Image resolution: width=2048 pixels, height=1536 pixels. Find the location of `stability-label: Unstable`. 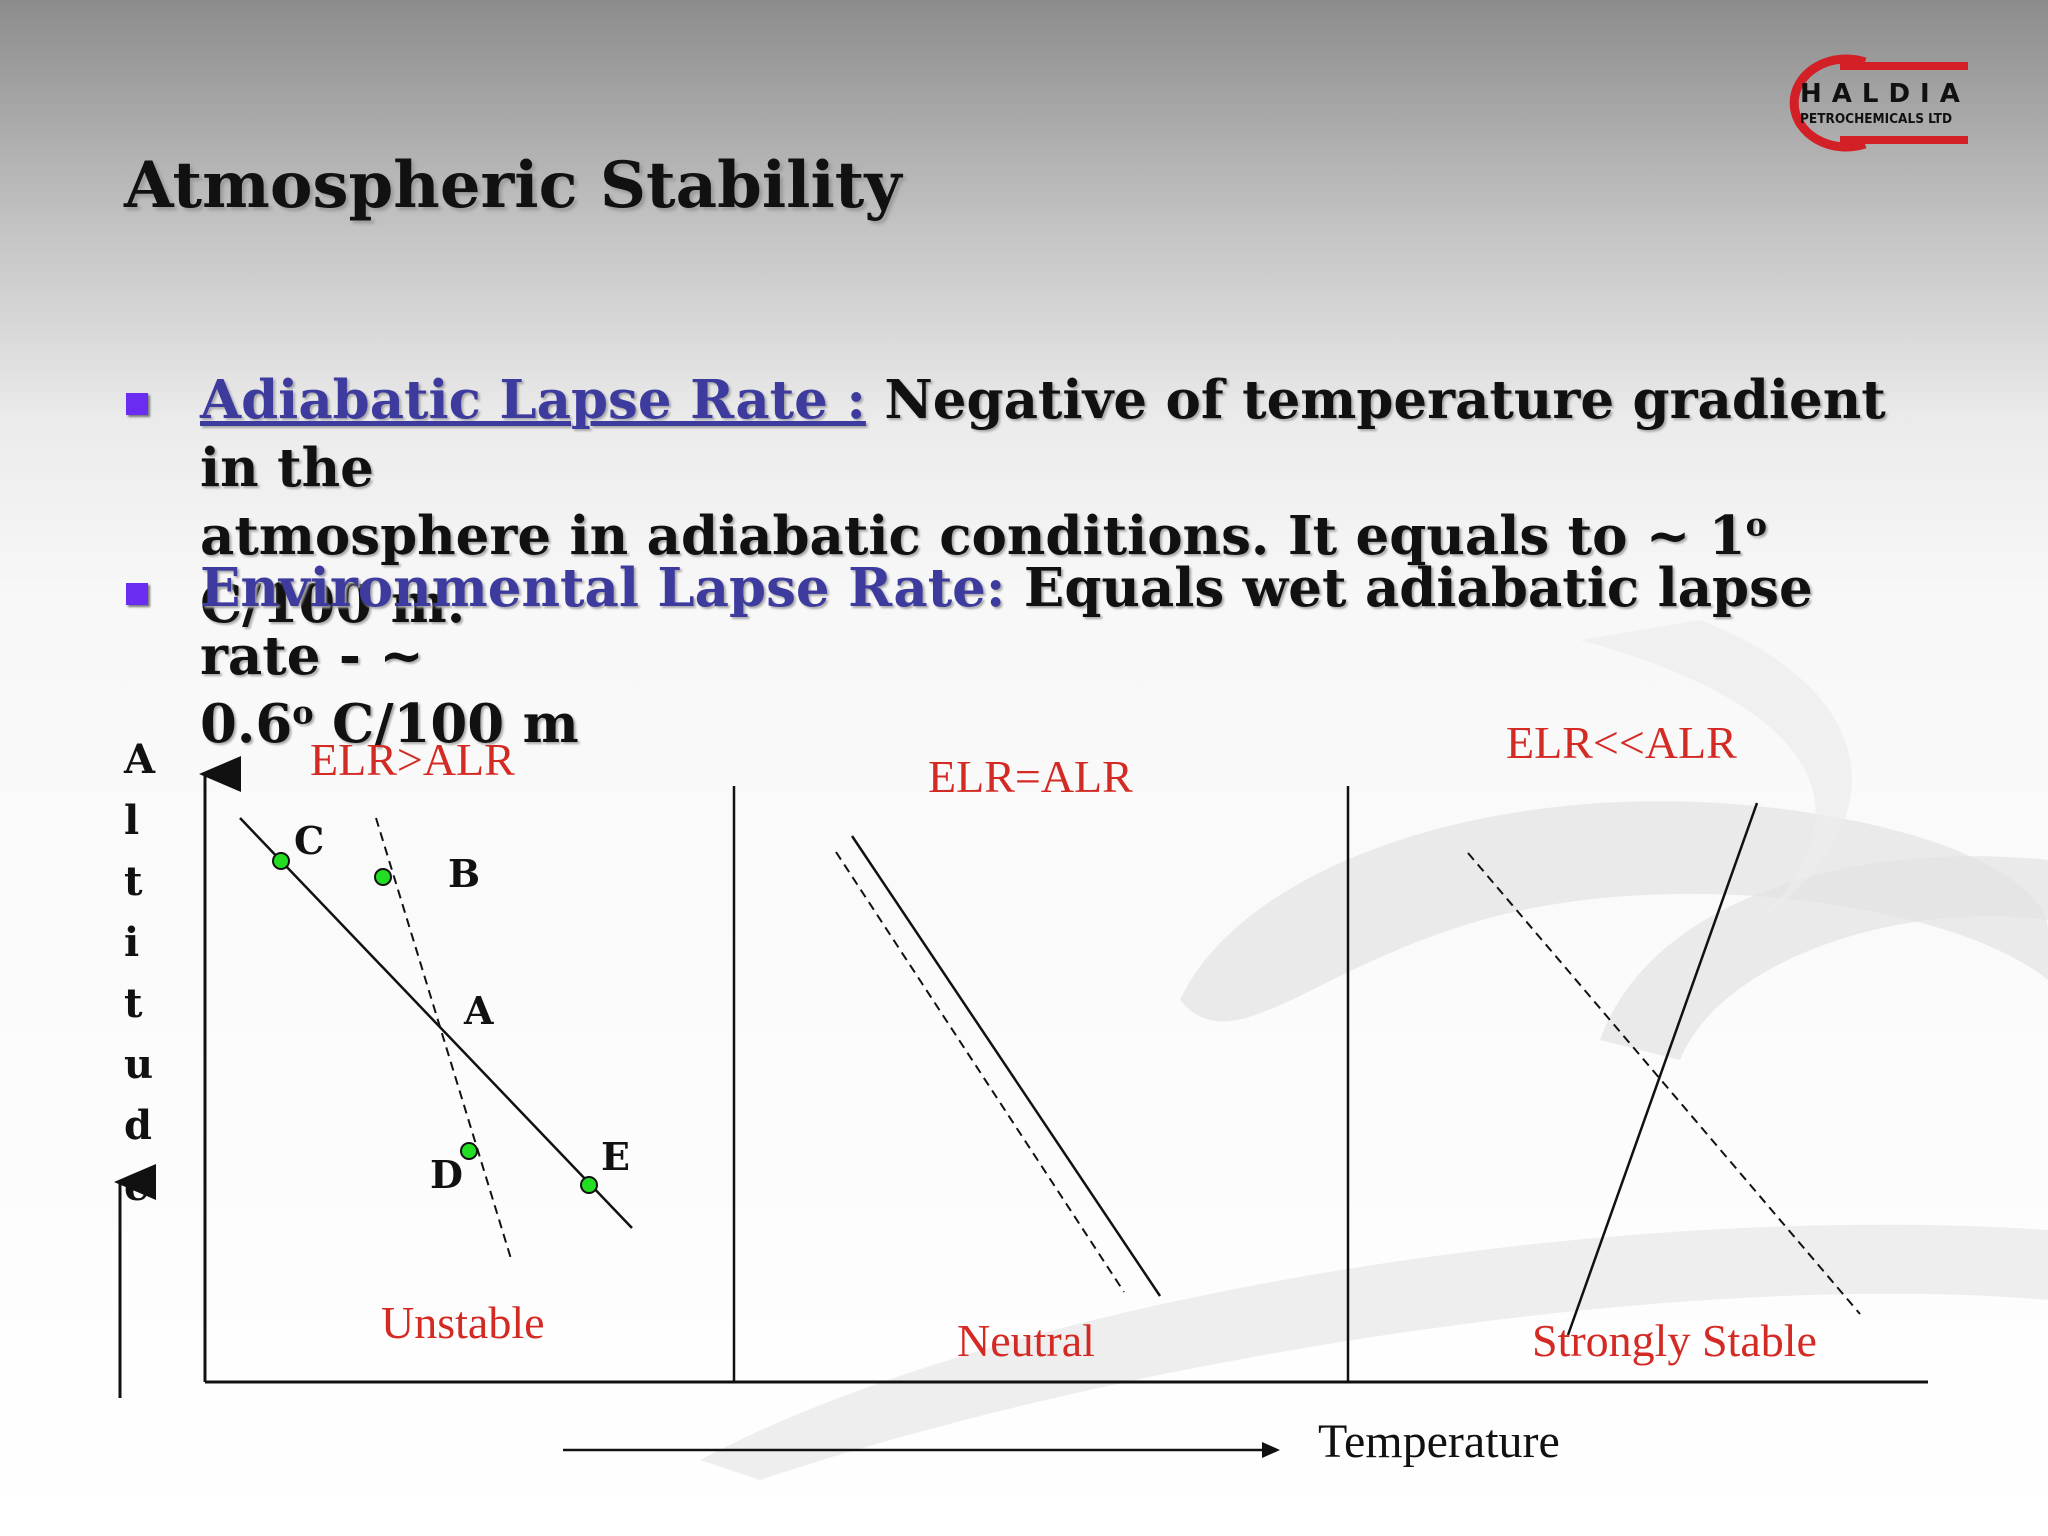

stability-label: Unstable is located at coordinates (463, 1322).